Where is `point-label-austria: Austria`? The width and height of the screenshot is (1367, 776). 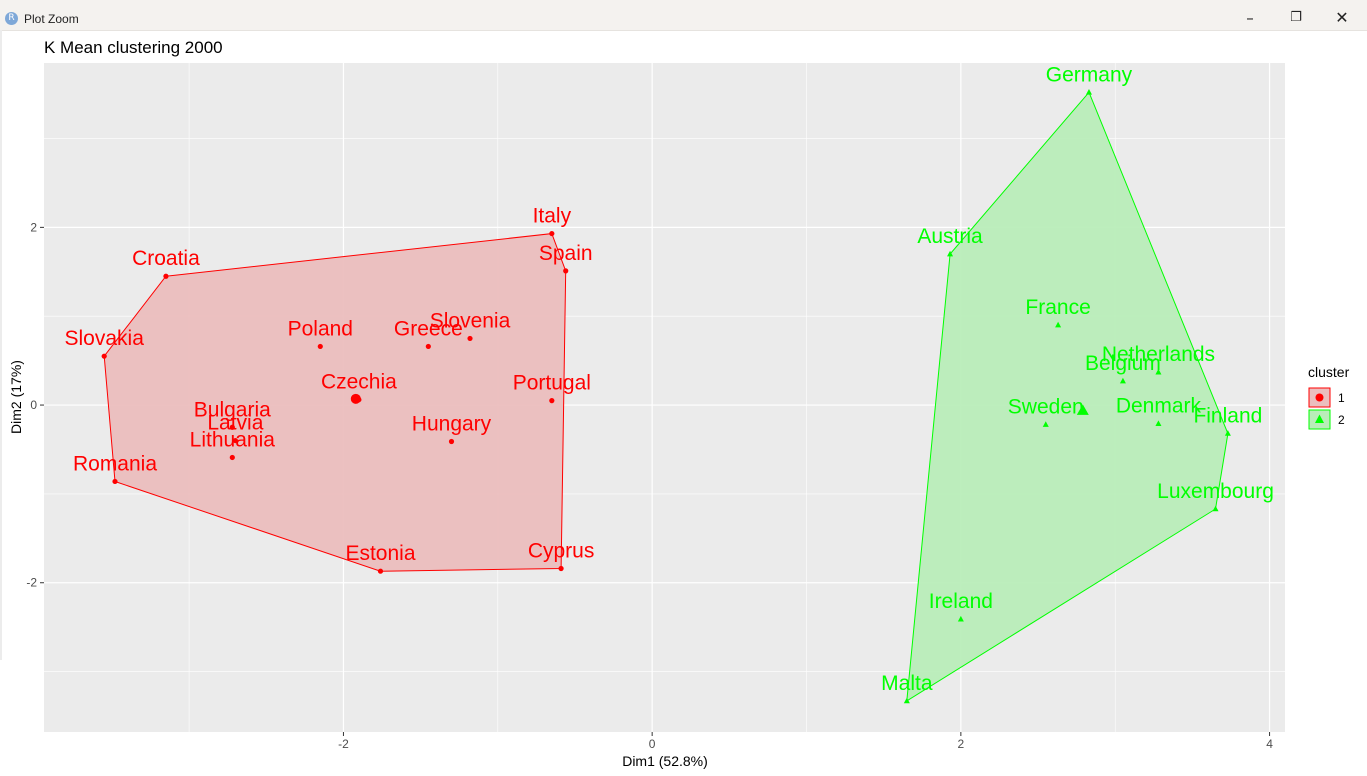
point-label-austria: Austria is located at coordinates (950, 236).